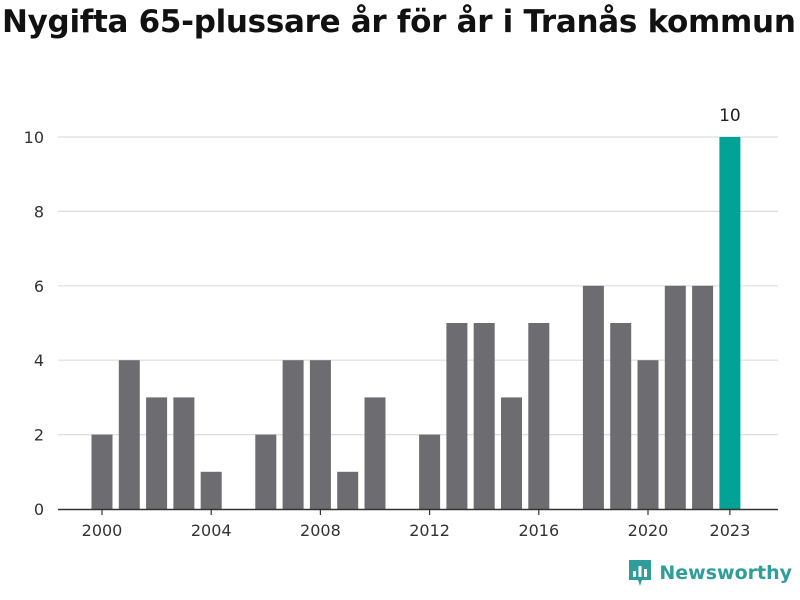 The width and height of the screenshot is (800, 600). Describe the element at coordinates (593, 397) in the screenshot. I see `bar-2018` at that location.